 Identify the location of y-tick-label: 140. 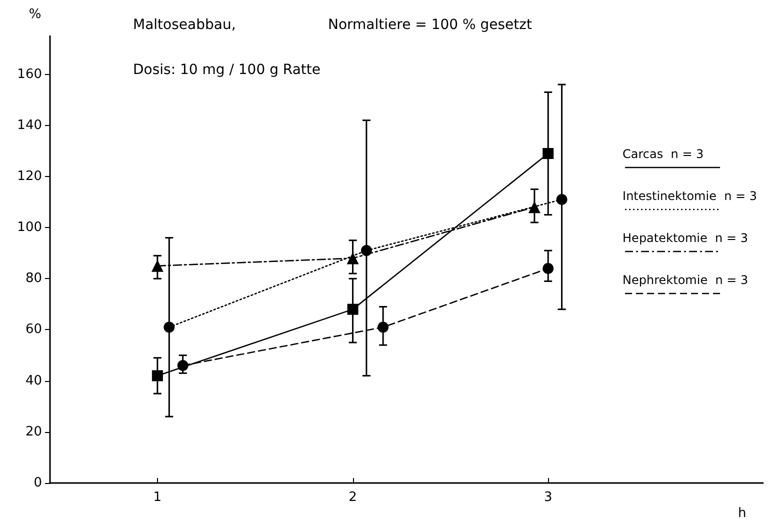
(29, 125).